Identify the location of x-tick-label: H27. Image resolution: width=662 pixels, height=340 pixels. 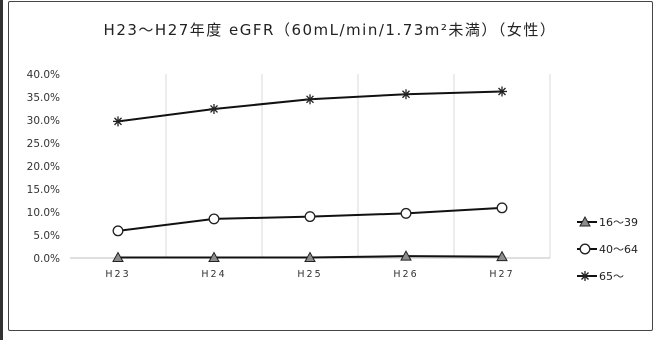
(501, 274).